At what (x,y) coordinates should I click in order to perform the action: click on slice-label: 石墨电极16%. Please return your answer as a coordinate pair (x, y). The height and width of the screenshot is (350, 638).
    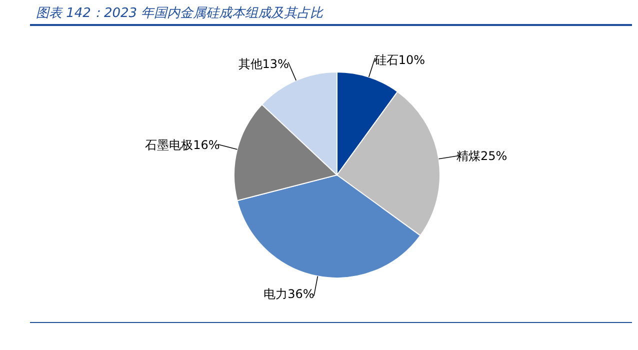
    Looking at the image, I should click on (182, 145).